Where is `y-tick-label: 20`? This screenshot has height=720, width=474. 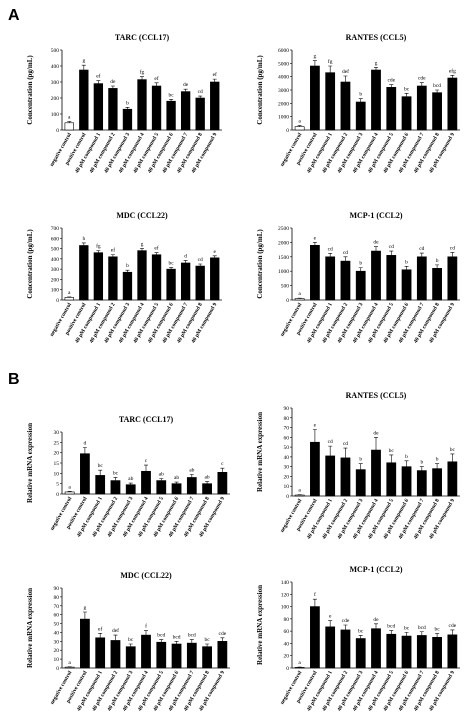 y-tick-label: 20 is located at coordinates (287, 477).